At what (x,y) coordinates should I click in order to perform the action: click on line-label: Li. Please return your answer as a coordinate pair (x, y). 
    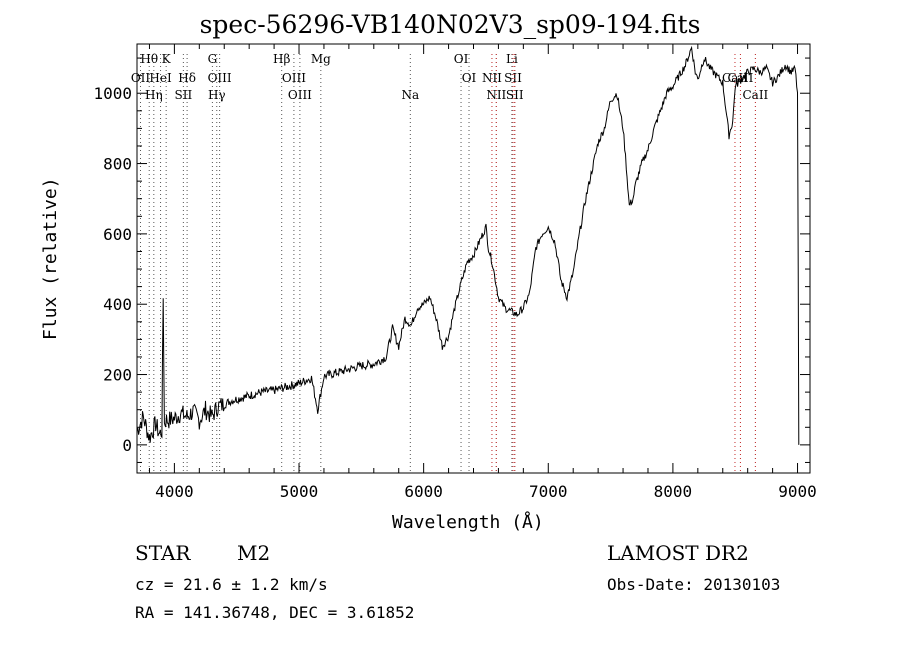
    Looking at the image, I should click on (512, 59).